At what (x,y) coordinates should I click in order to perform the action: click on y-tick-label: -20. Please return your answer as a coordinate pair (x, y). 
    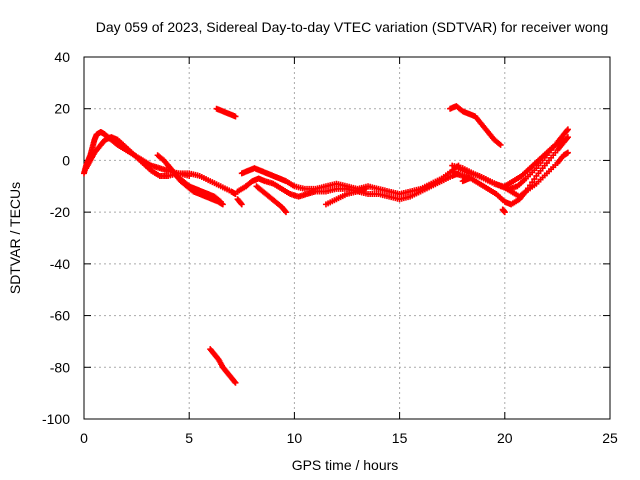
    Looking at the image, I should click on (60, 212).